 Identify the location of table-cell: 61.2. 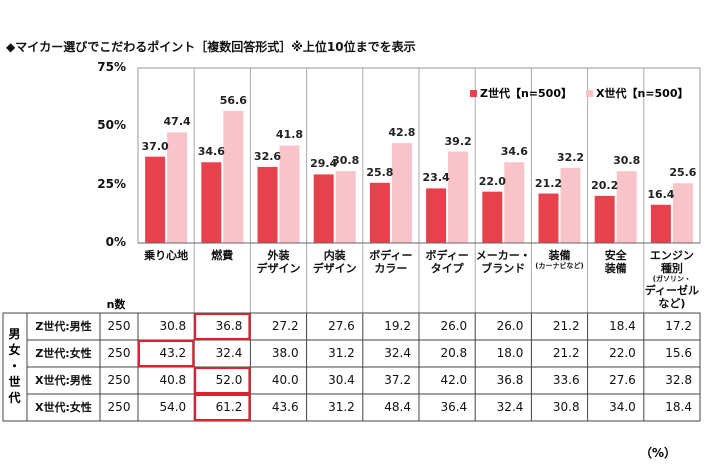
(229, 407).